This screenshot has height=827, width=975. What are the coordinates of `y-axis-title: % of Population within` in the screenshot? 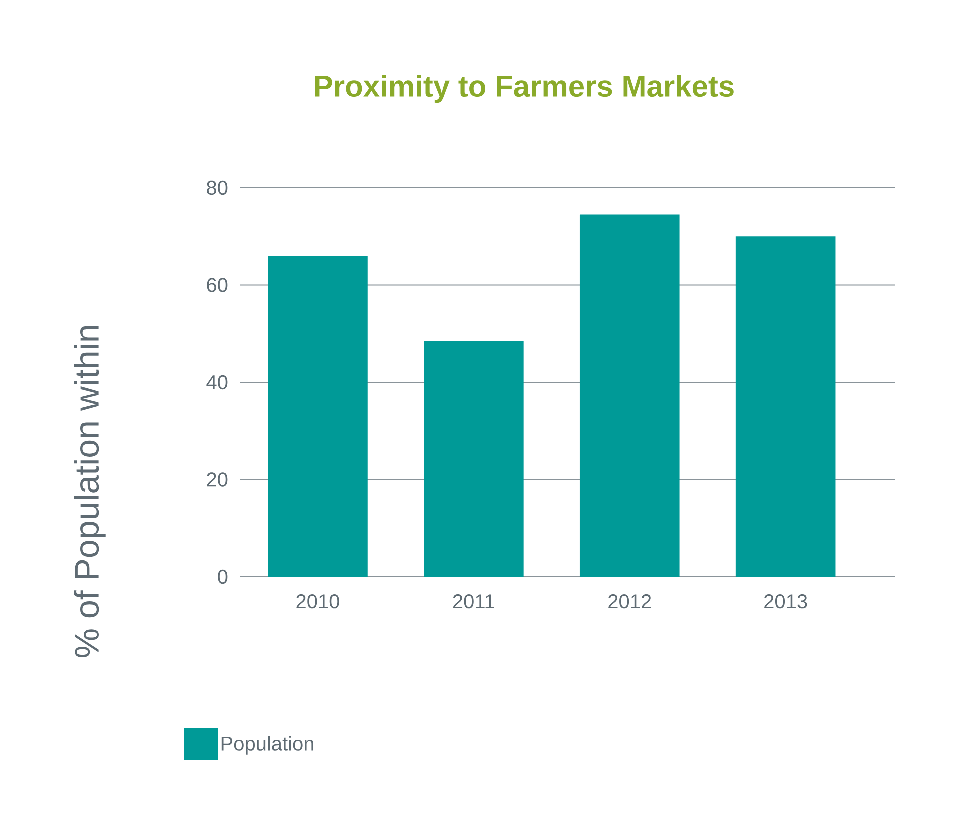 It's located at (90, 492).